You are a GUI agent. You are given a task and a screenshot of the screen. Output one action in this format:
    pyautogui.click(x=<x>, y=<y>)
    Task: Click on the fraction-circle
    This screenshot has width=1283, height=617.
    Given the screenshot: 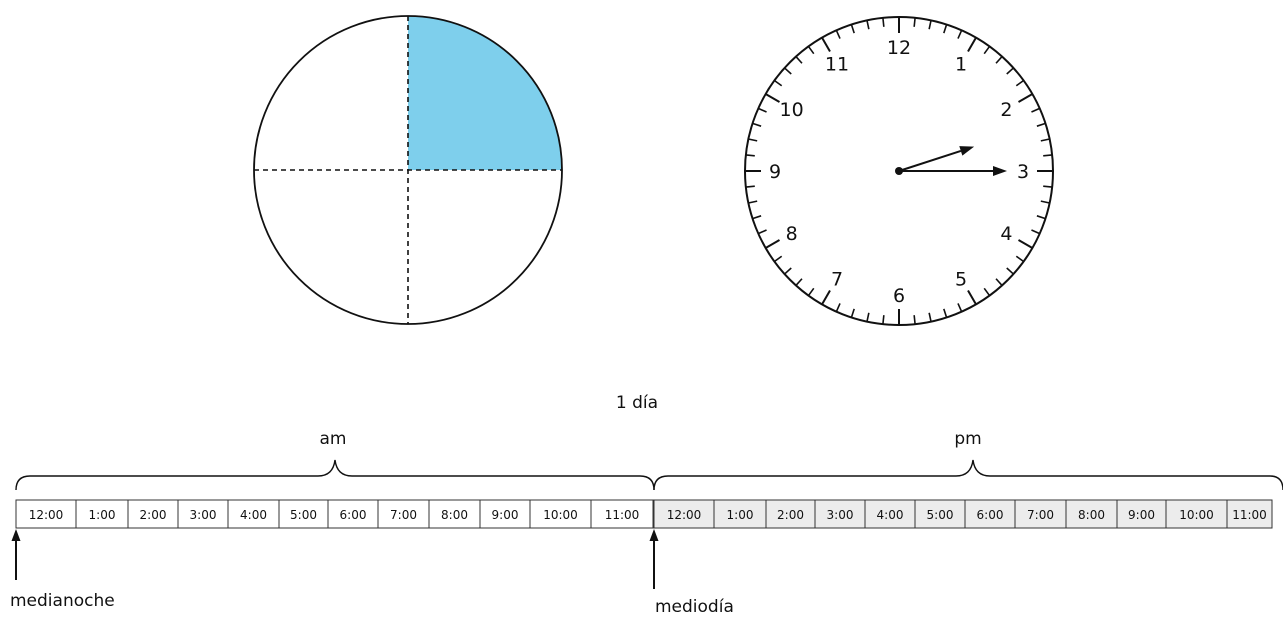 What is the action you would take?
    pyautogui.click(x=408, y=170)
    